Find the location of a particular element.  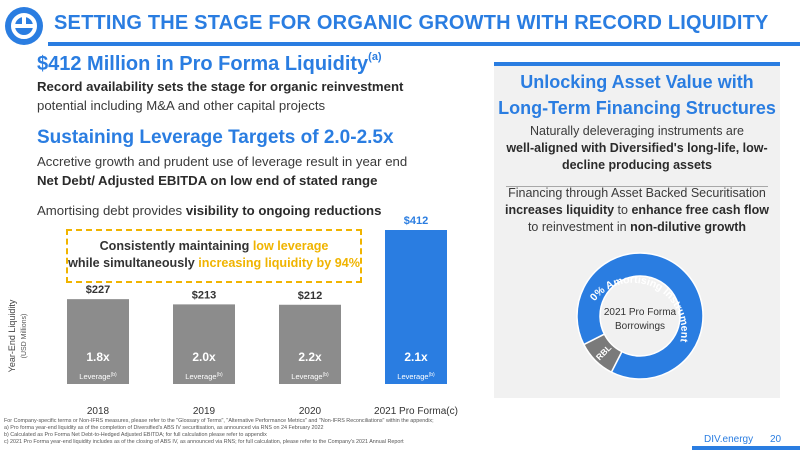

bar-value-label: $212 is located at coordinates (310, 296).